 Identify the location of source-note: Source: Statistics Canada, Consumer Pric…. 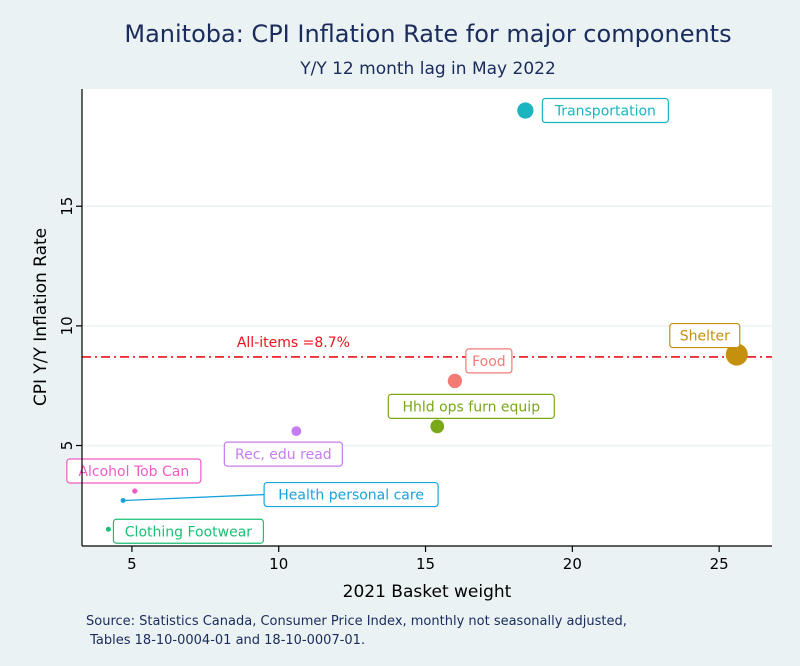
(356, 631).